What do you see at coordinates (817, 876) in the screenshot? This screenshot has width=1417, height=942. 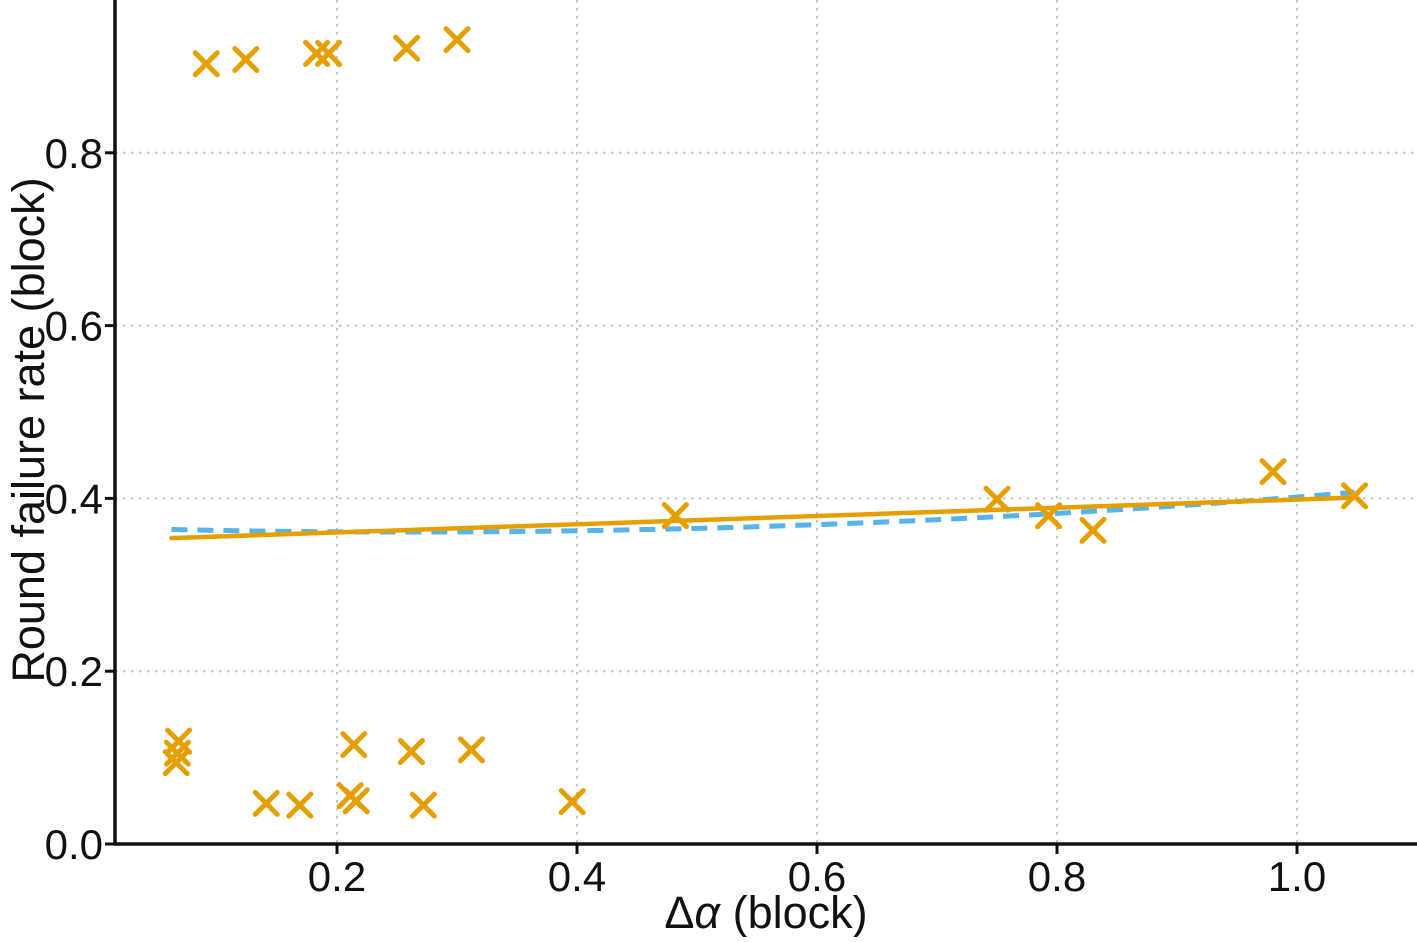 I see `x-tick-label: 0.6` at bounding box center [817, 876].